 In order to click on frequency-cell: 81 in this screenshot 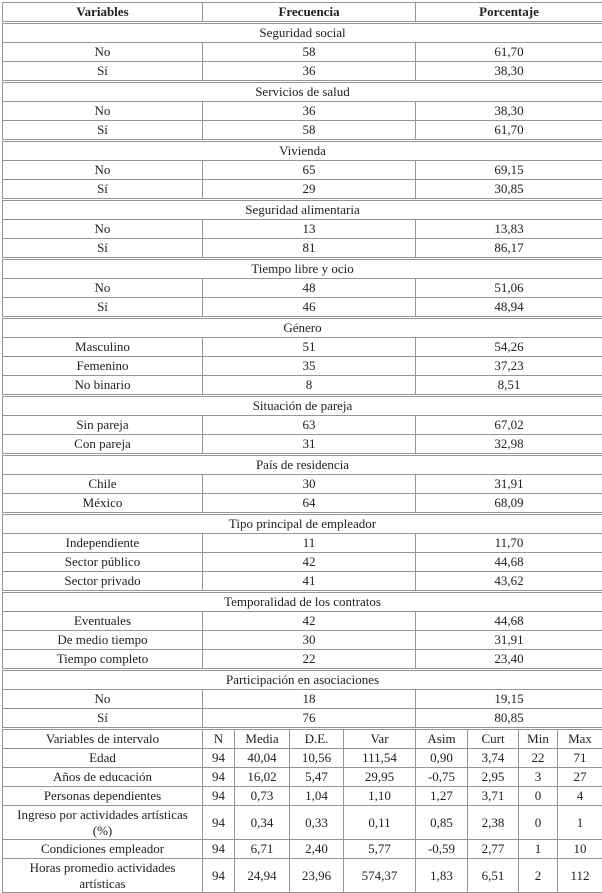, I will do `click(309, 249)`.